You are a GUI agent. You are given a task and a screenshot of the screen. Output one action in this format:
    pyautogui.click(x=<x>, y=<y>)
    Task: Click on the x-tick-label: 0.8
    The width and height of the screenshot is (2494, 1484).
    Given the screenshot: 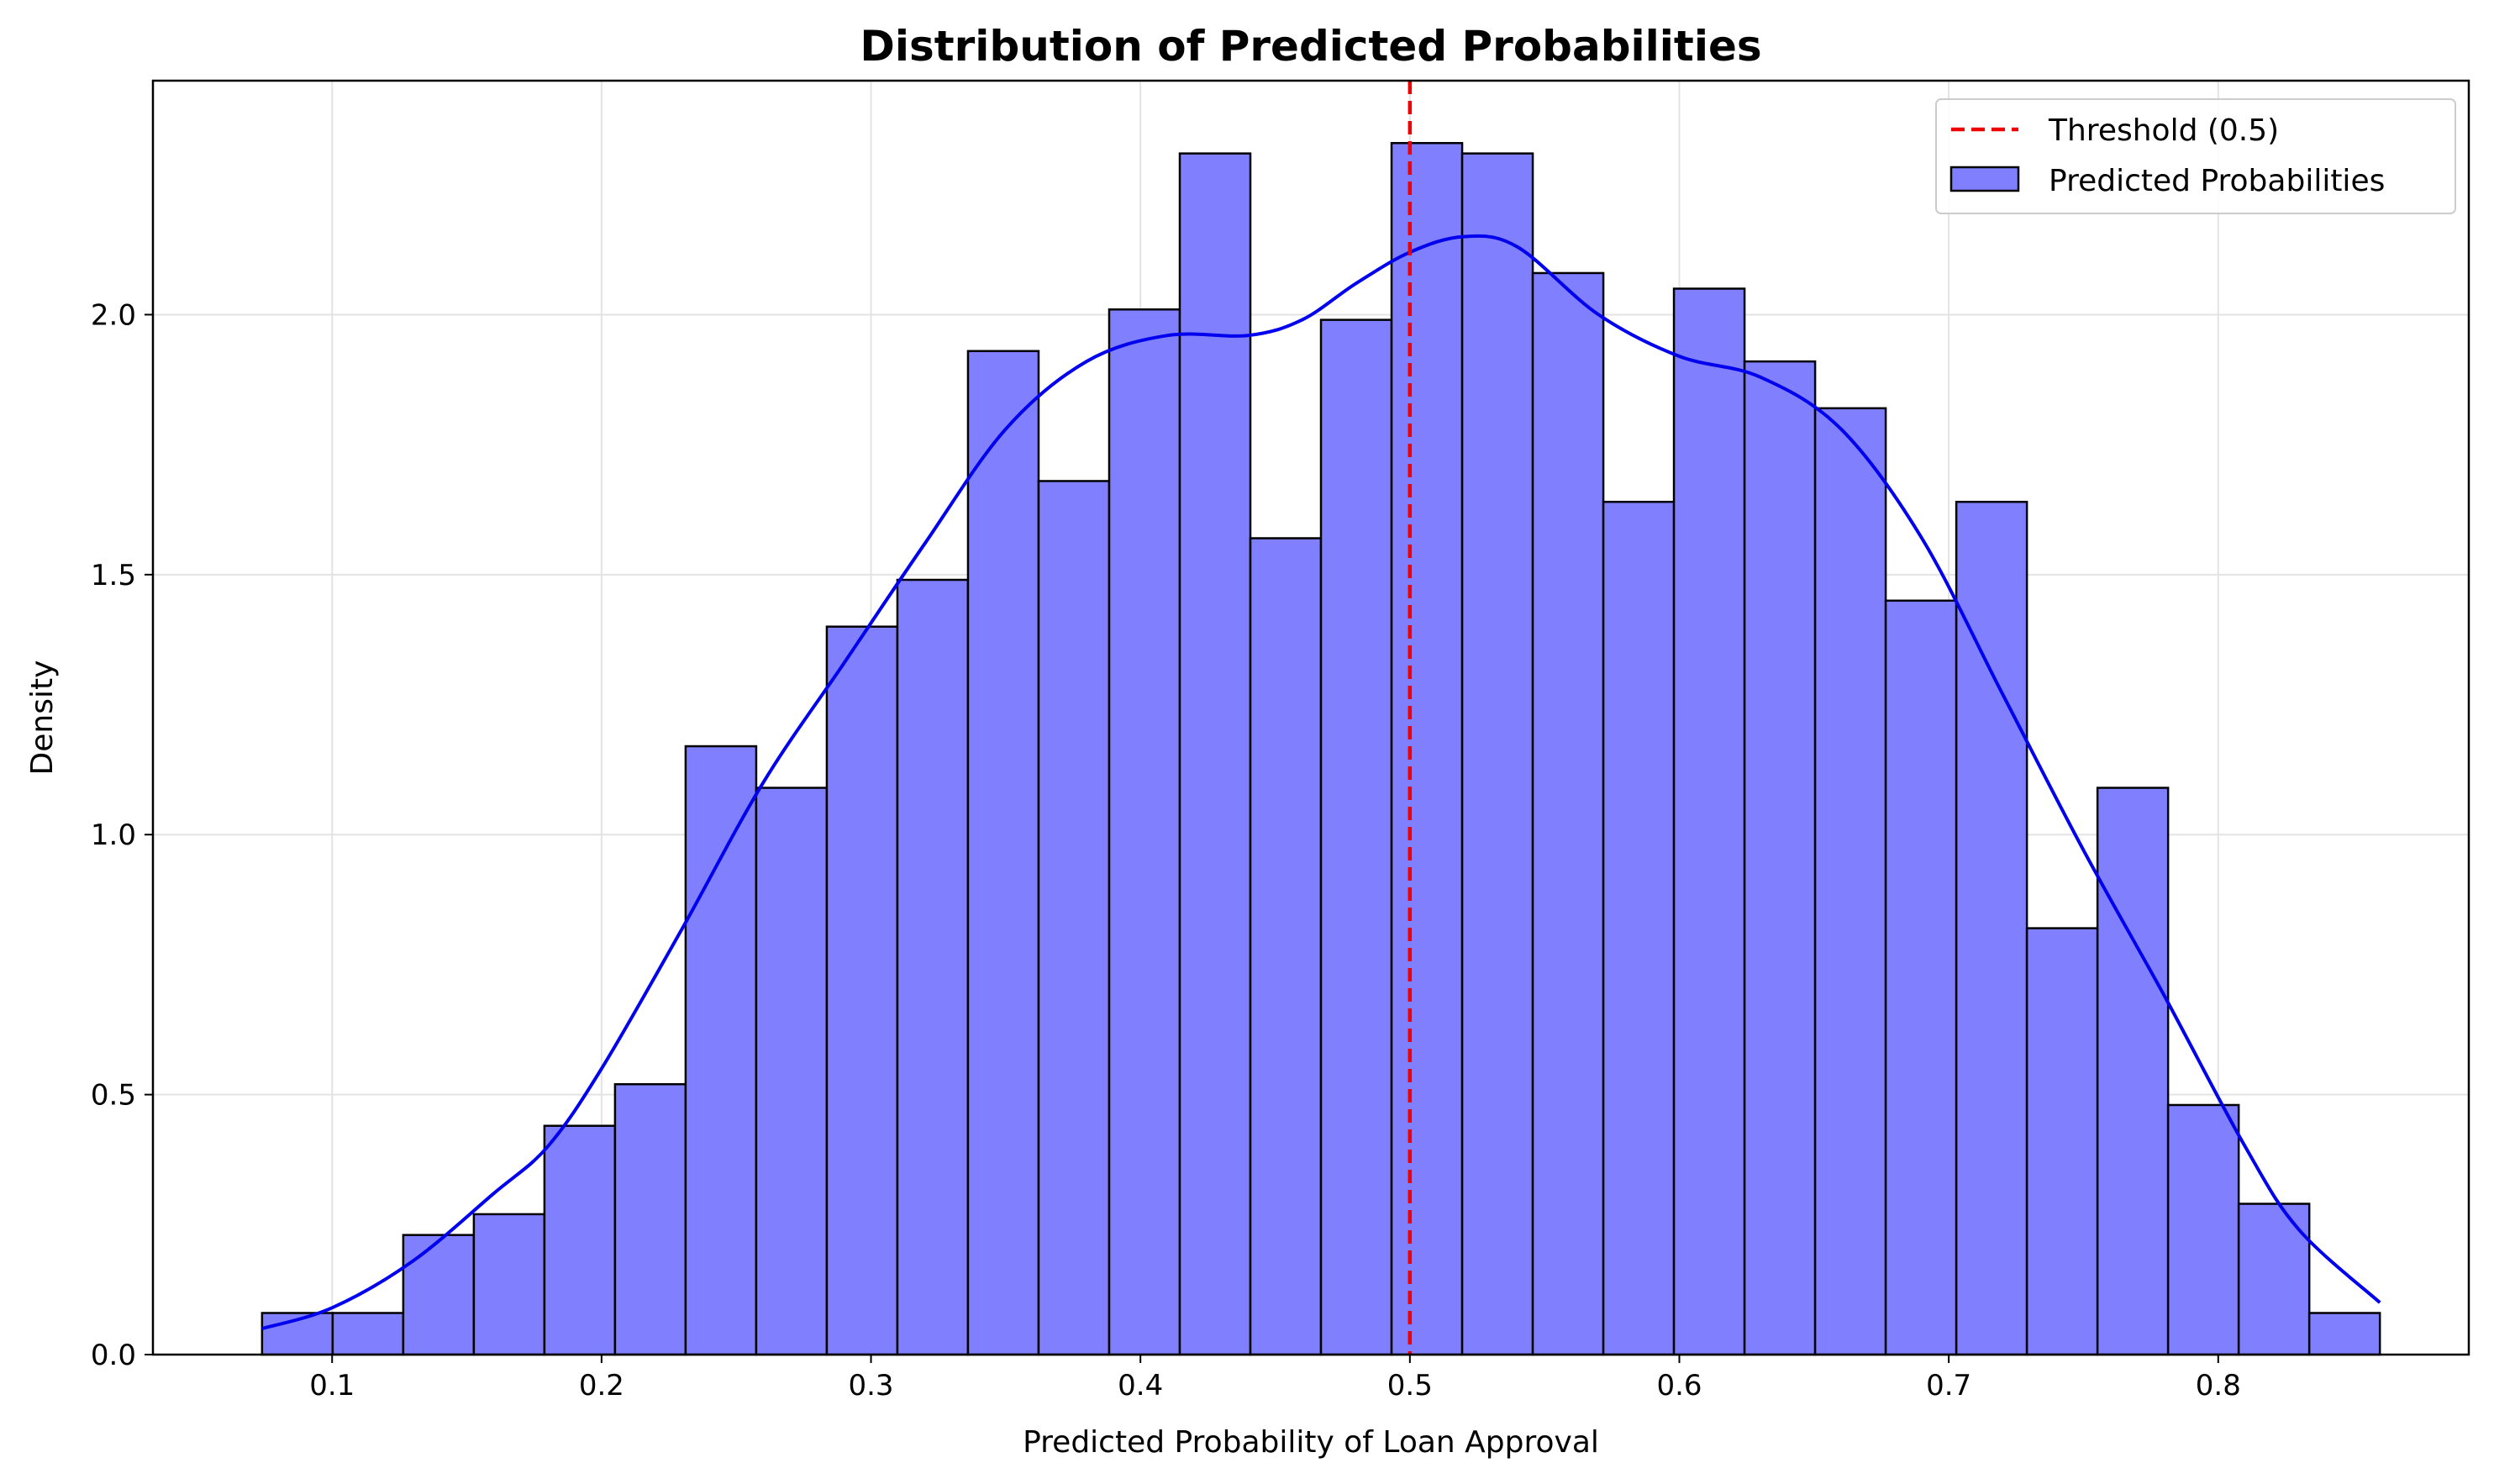 What is the action you would take?
    pyautogui.click(x=2218, y=1386)
    